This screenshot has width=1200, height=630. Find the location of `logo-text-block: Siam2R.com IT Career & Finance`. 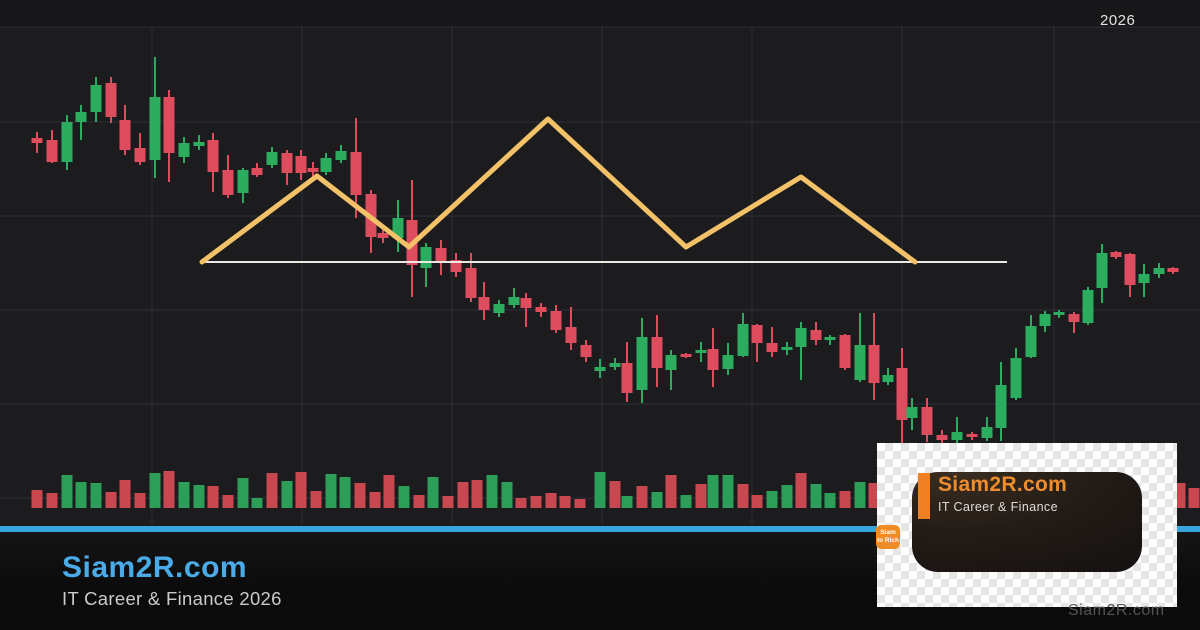

logo-text-block: Siam2R.com IT Career & Finance is located at coordinates (1002, 493).